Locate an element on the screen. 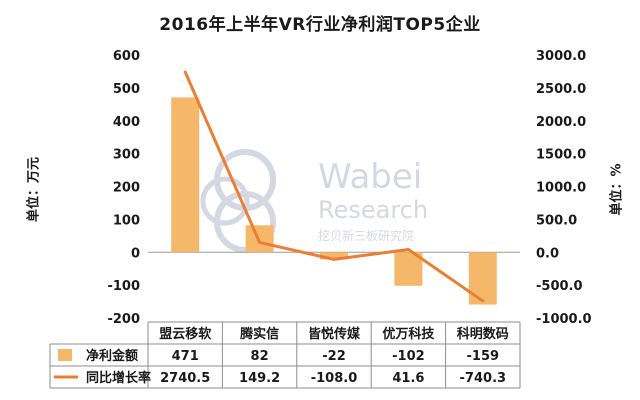 This screenshot has height=400, width=640. y-right-tick-label: 2000.0 is located at coordinates (561, 122).